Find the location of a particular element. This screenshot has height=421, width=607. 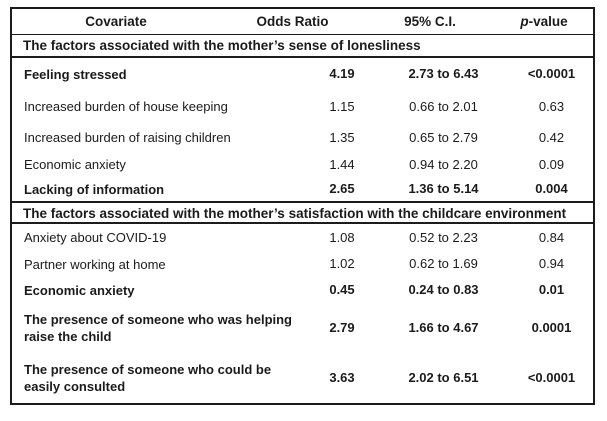

header-odds-ratio: Odds Ratio is located at coordinates (292, 21).